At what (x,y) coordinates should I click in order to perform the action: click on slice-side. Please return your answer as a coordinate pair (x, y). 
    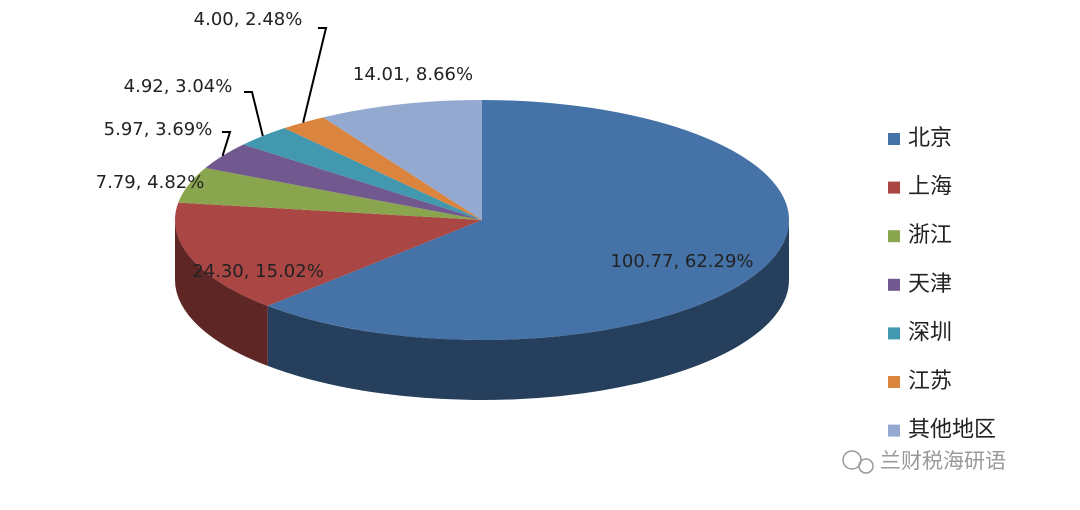
    Looking at the image, I should click on (221, 293).